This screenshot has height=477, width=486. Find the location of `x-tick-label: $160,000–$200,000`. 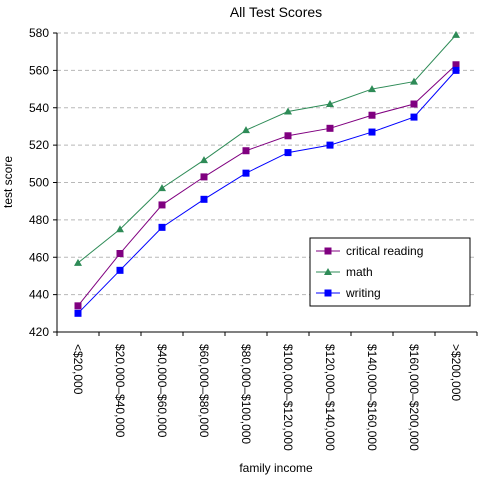

x-tick-label: $160,000–$200,000 is located at coordinates (414, 397).